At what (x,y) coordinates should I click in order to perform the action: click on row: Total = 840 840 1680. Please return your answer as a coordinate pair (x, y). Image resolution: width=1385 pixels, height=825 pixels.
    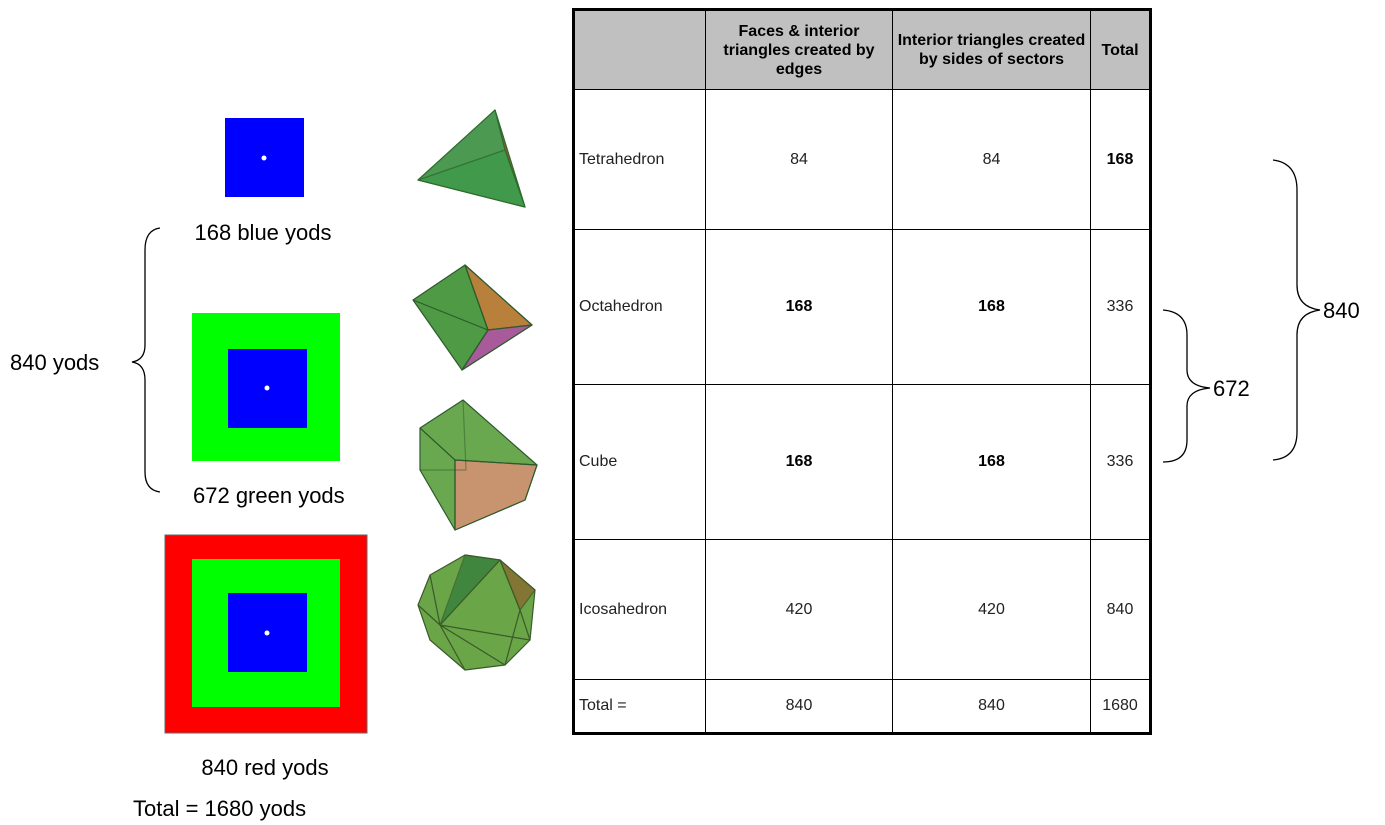
    Looking at the image, I should click on (862, 706).